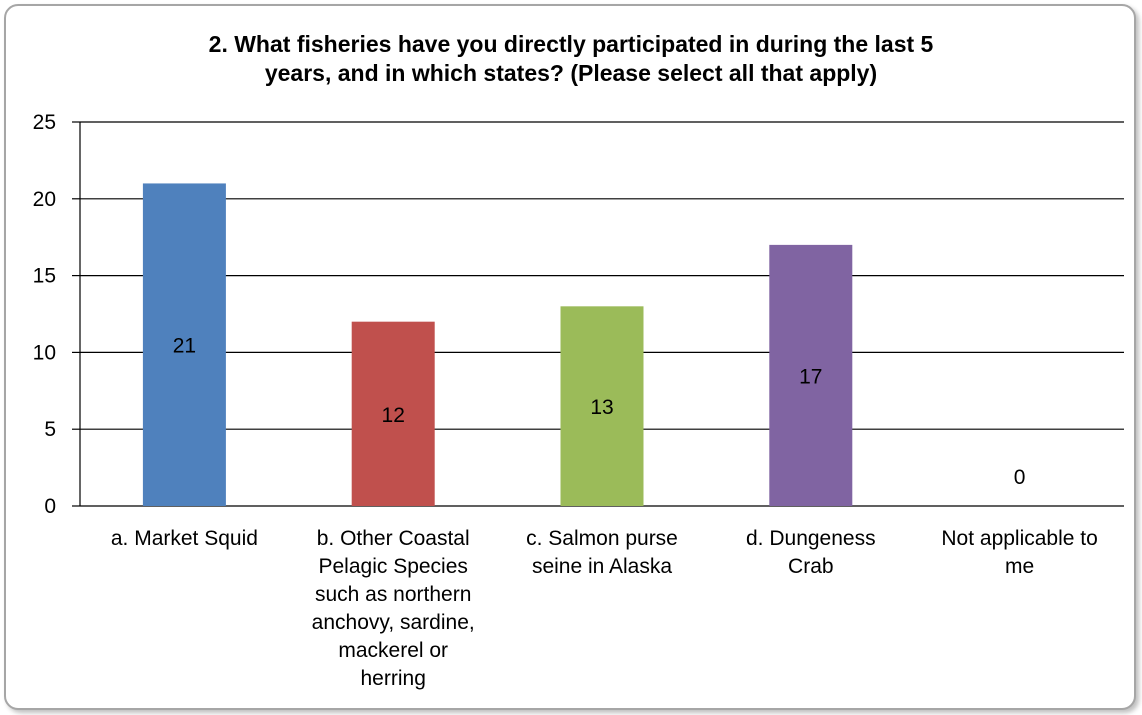 The image size is (1142, 715). Describe the element at coordinates (811, 566) in the screenshot. I see `x-tick-label: Crab` at that location.